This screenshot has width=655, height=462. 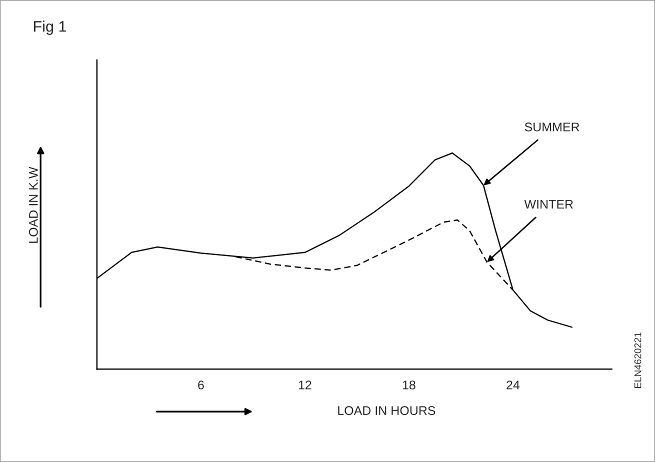 I want to click on text: WINTER, so click(x=548, y=204).